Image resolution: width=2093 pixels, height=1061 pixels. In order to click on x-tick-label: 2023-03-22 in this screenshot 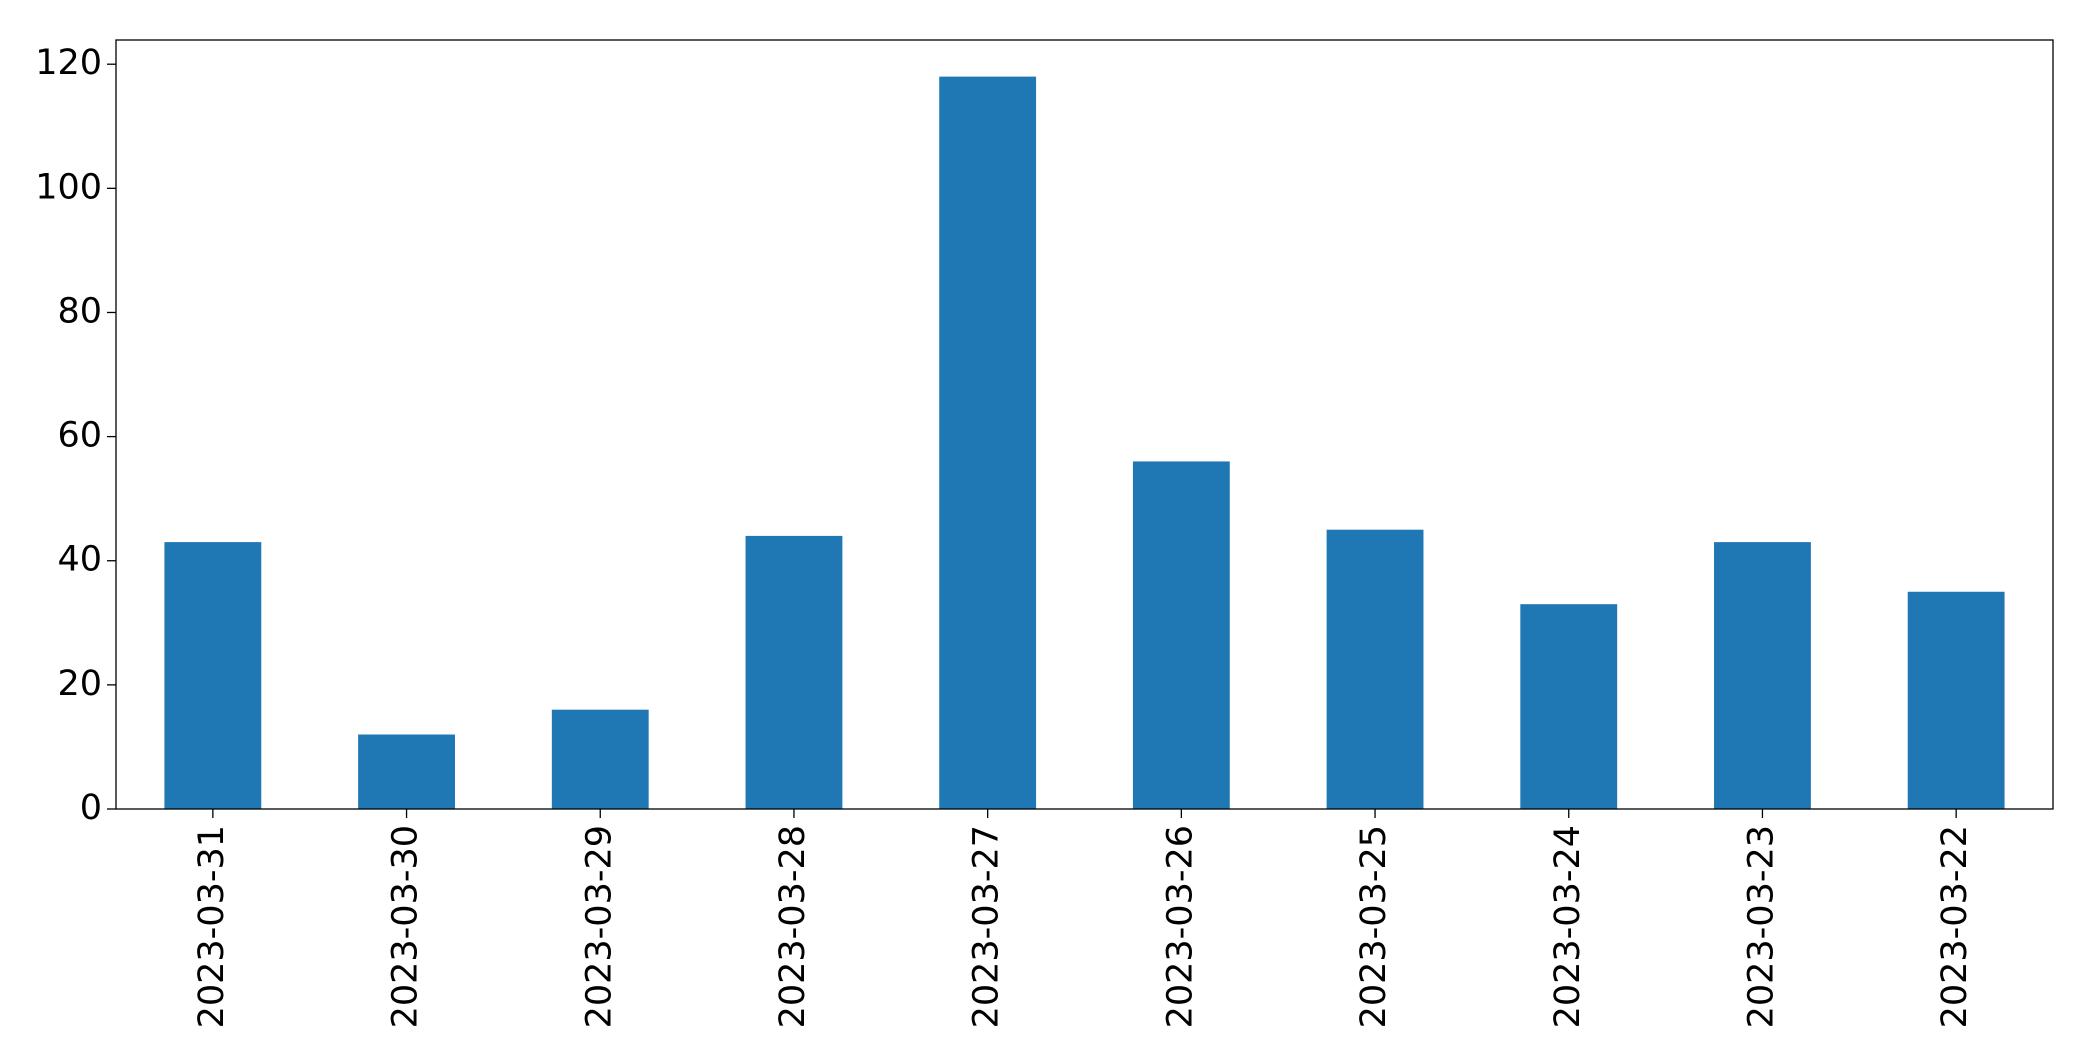, I will do `click(1955, 926)`.